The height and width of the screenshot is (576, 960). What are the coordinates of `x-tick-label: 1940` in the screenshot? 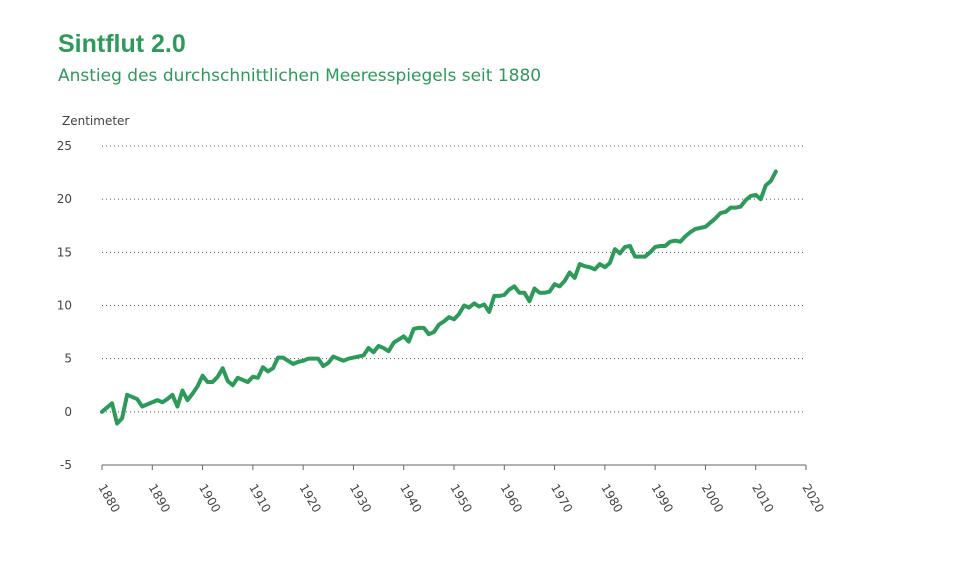 It's located at (410, 498).